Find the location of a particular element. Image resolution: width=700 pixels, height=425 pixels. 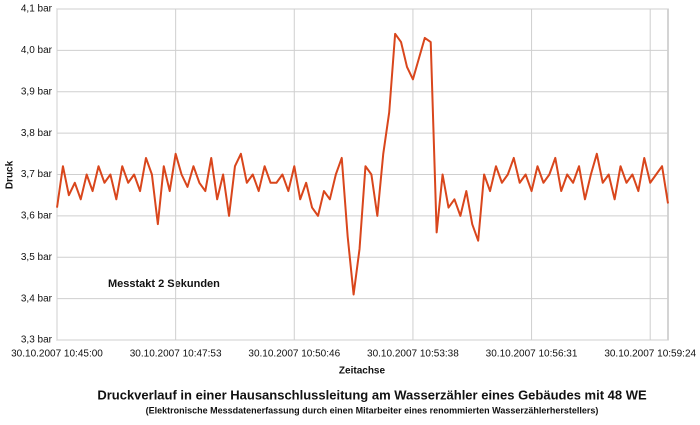

y-tick-label: 3,5 bar is located at coordinates (37, 257).